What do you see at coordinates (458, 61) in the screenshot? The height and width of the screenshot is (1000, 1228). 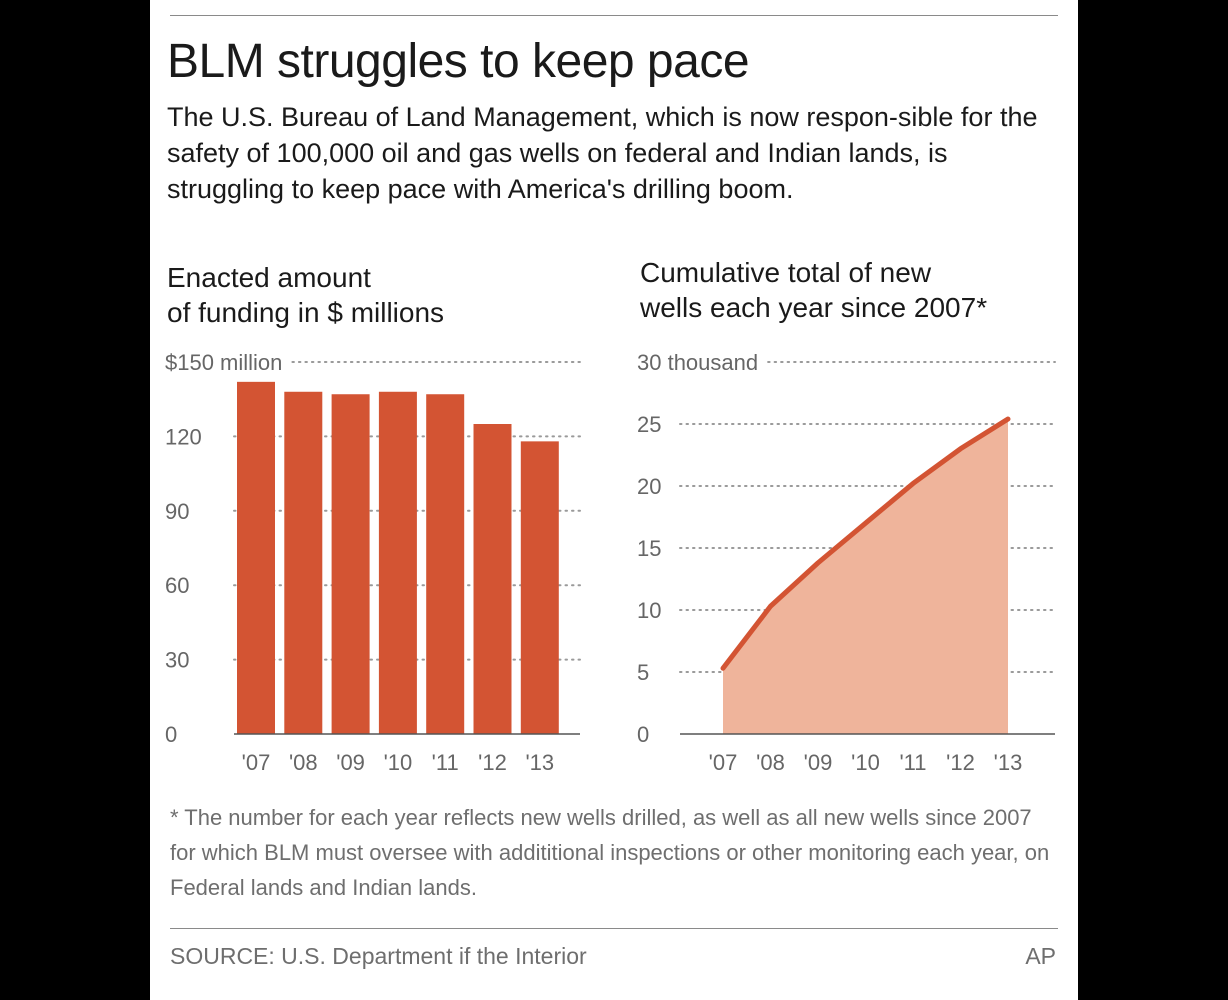 I see `headline: BLM struggles to keep pace` at bounding box center [458, 61].